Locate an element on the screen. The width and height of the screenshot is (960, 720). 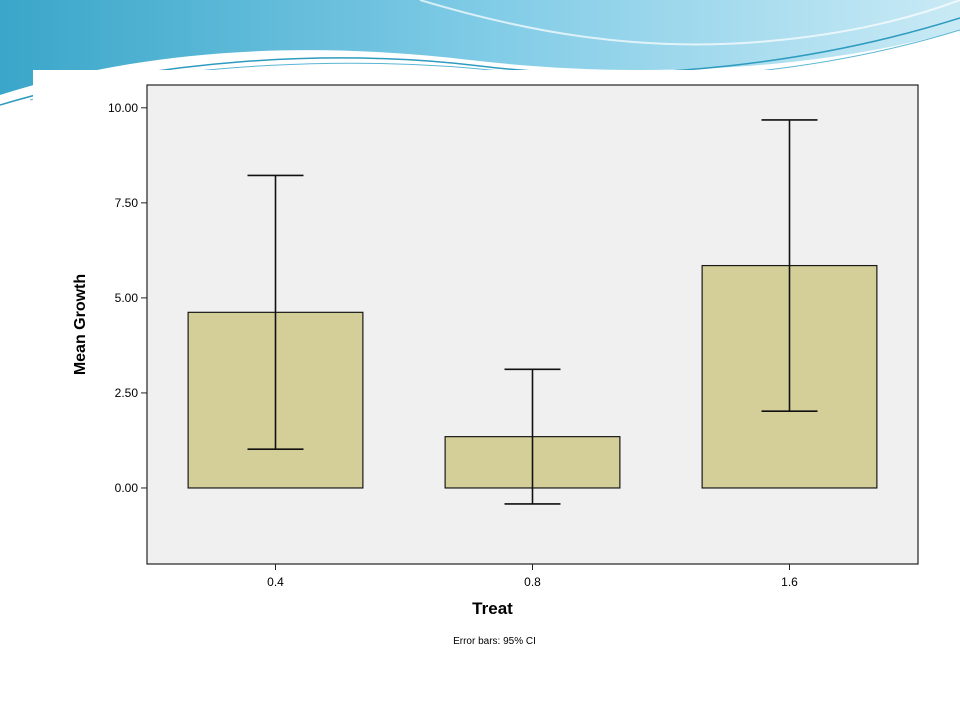
y-tick-label: 2.50 is located at coordinates (127, 393).